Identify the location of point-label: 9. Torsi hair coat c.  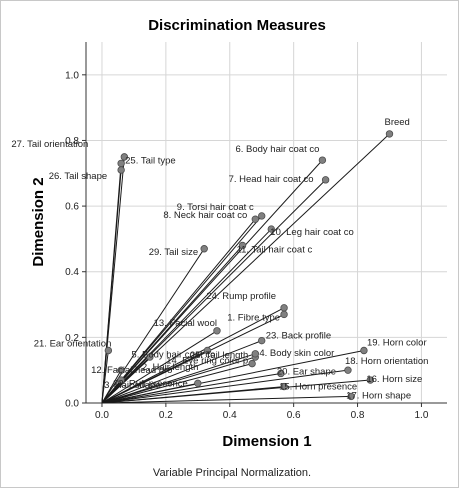
(215, 207).